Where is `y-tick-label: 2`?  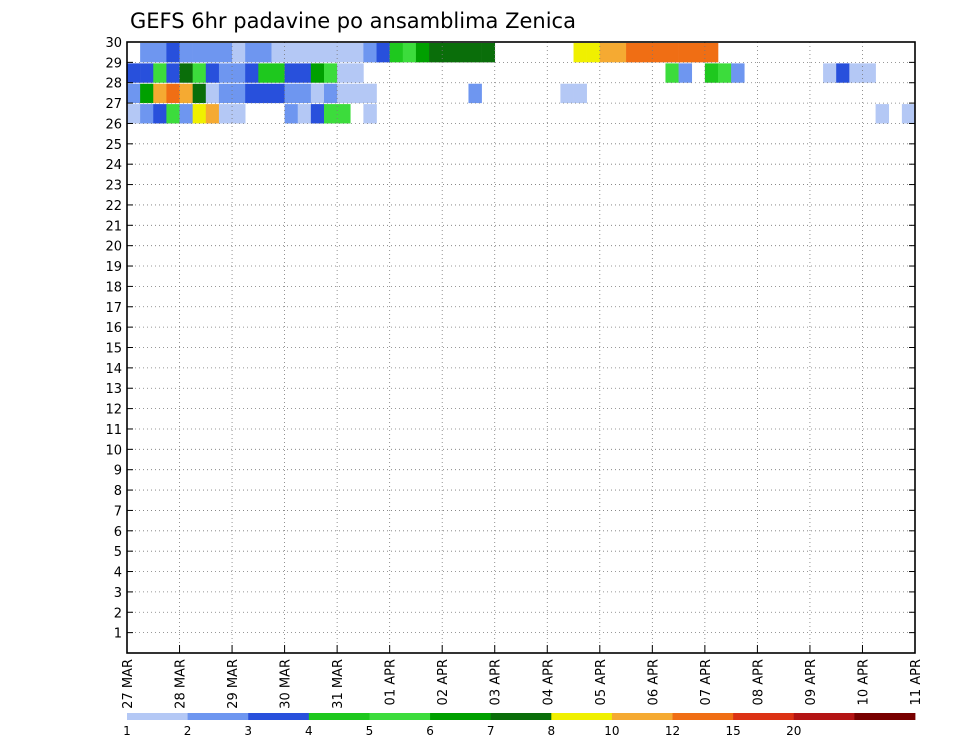
y-tick-label: 2 is located at coordinates (118, 613).